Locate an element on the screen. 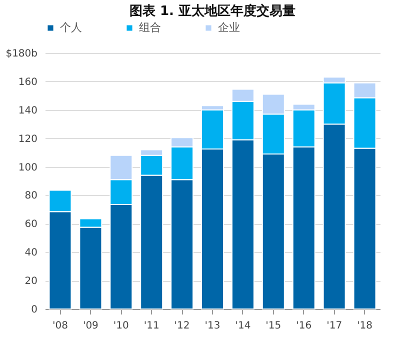 Image resolution: width=400 pixels, height=340 pixels. x-tick-label: '17 is located at coordinates (334, 326).